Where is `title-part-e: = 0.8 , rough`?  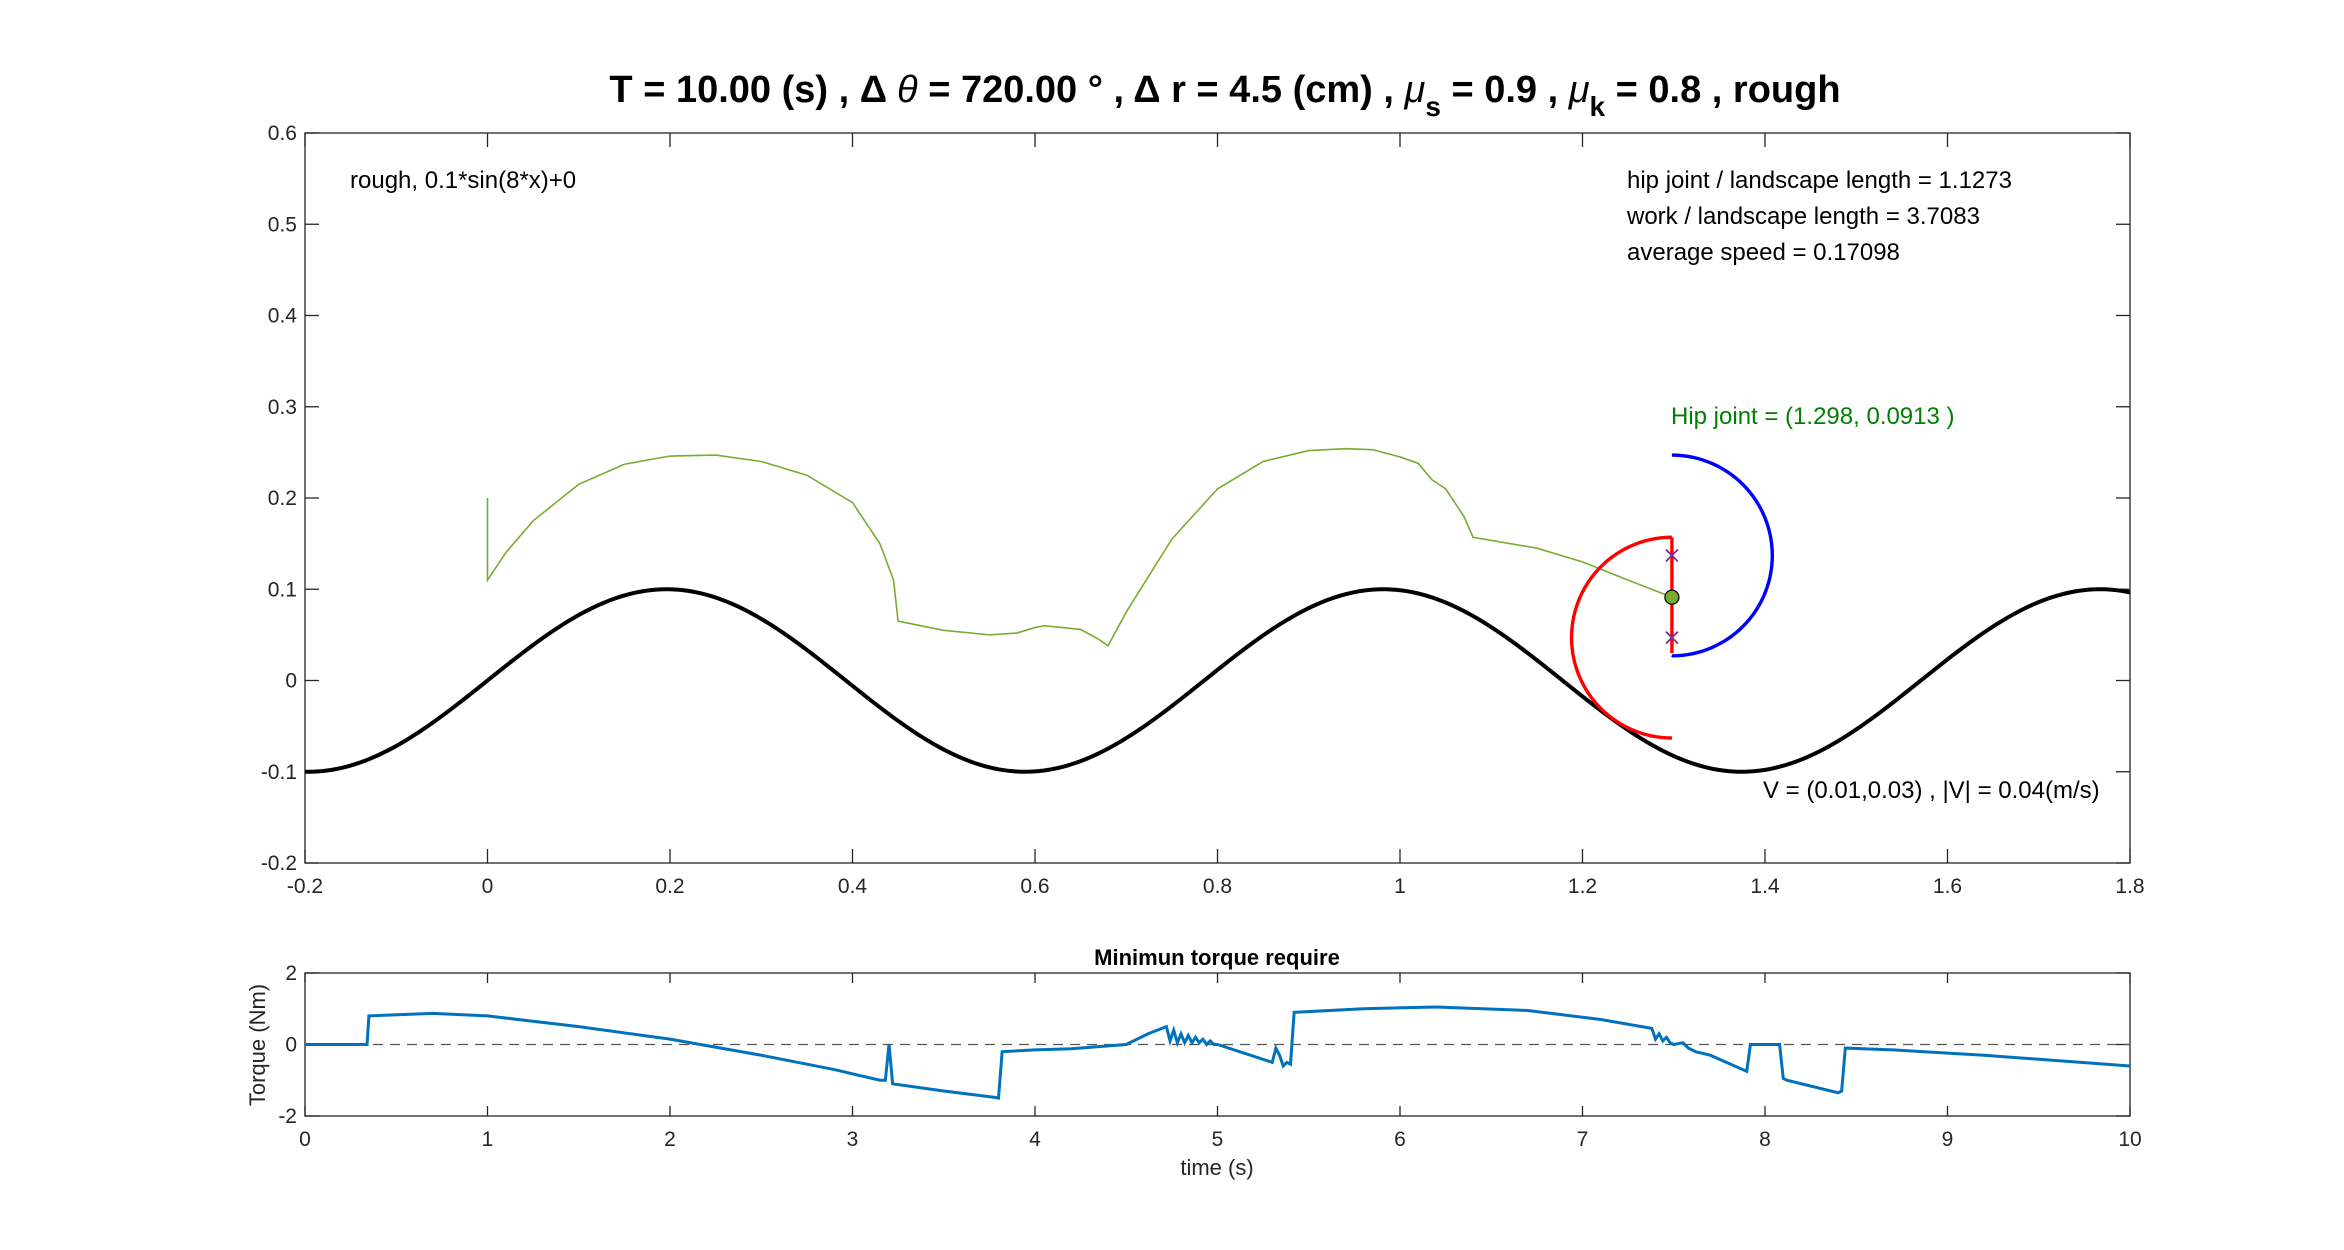
title-part-e: = 0.8 , rough is located at coordinates (1722, 90).